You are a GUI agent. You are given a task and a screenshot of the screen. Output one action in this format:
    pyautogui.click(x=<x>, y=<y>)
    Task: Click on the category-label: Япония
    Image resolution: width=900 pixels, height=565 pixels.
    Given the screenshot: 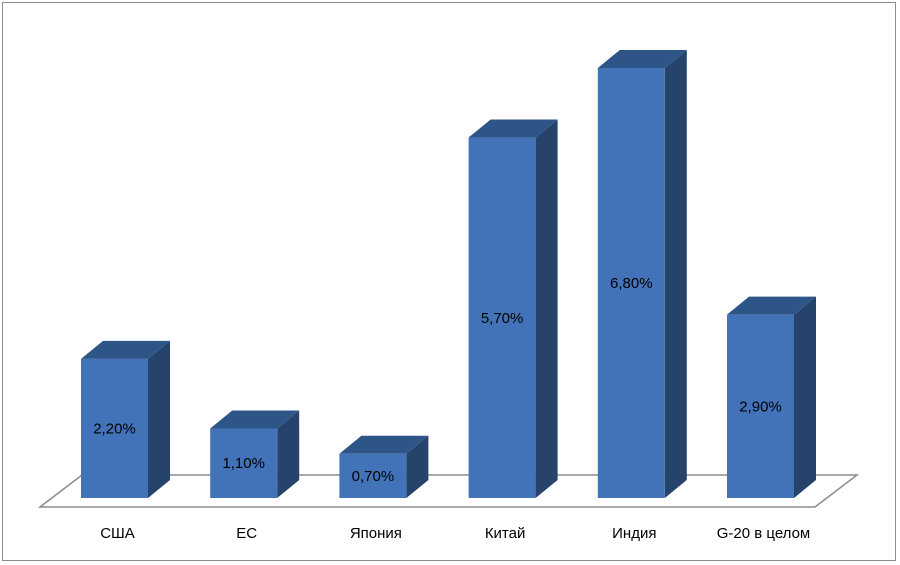 What is the action you would take?
    pyautogui.click(x=376, y=533)
    